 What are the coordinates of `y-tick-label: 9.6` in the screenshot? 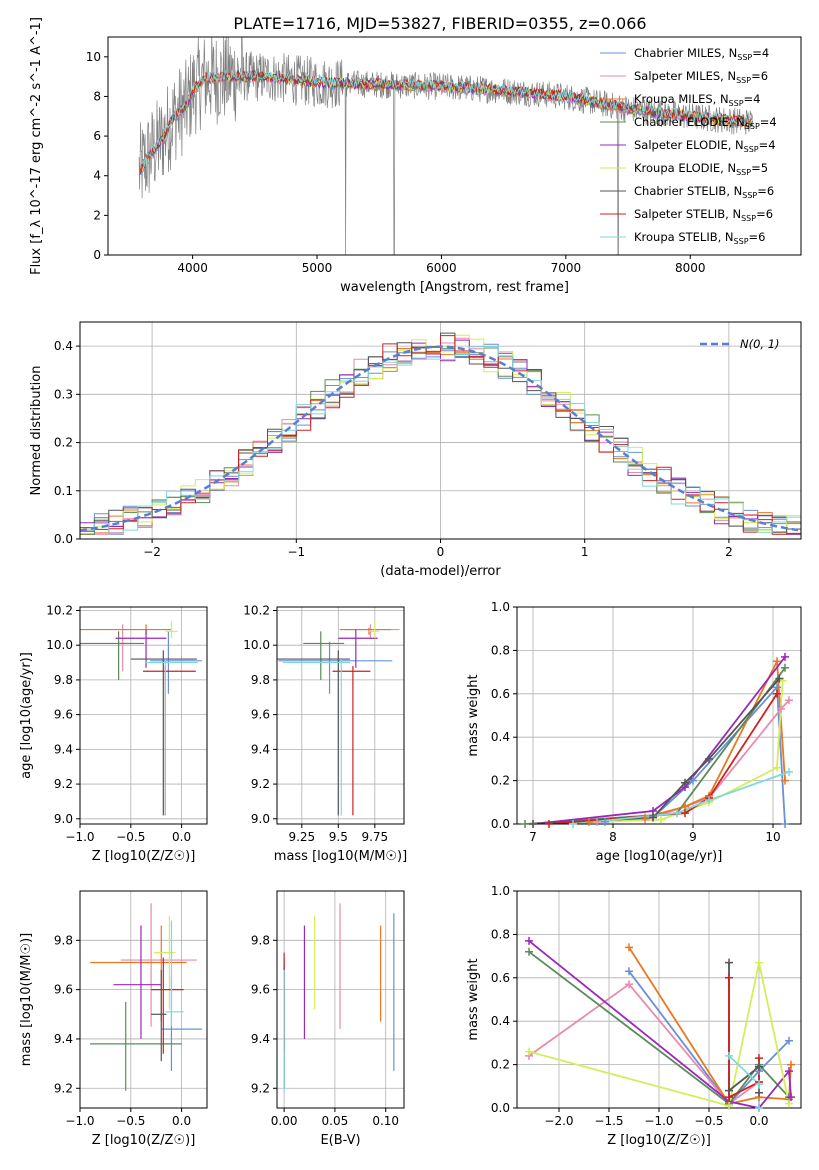 It's located at (63, 990).